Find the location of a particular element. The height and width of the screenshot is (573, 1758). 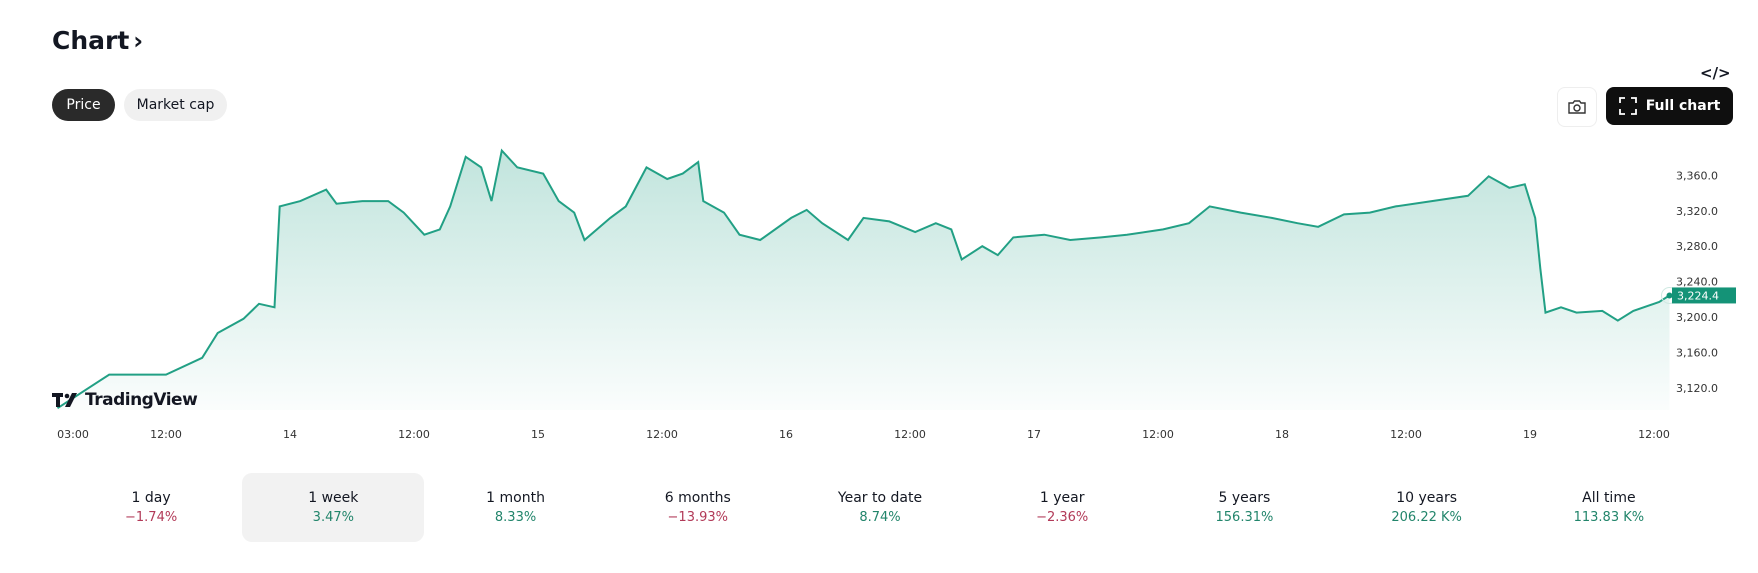

period-1-week: 1 week 3.47% is located at coordinates (333, 507).